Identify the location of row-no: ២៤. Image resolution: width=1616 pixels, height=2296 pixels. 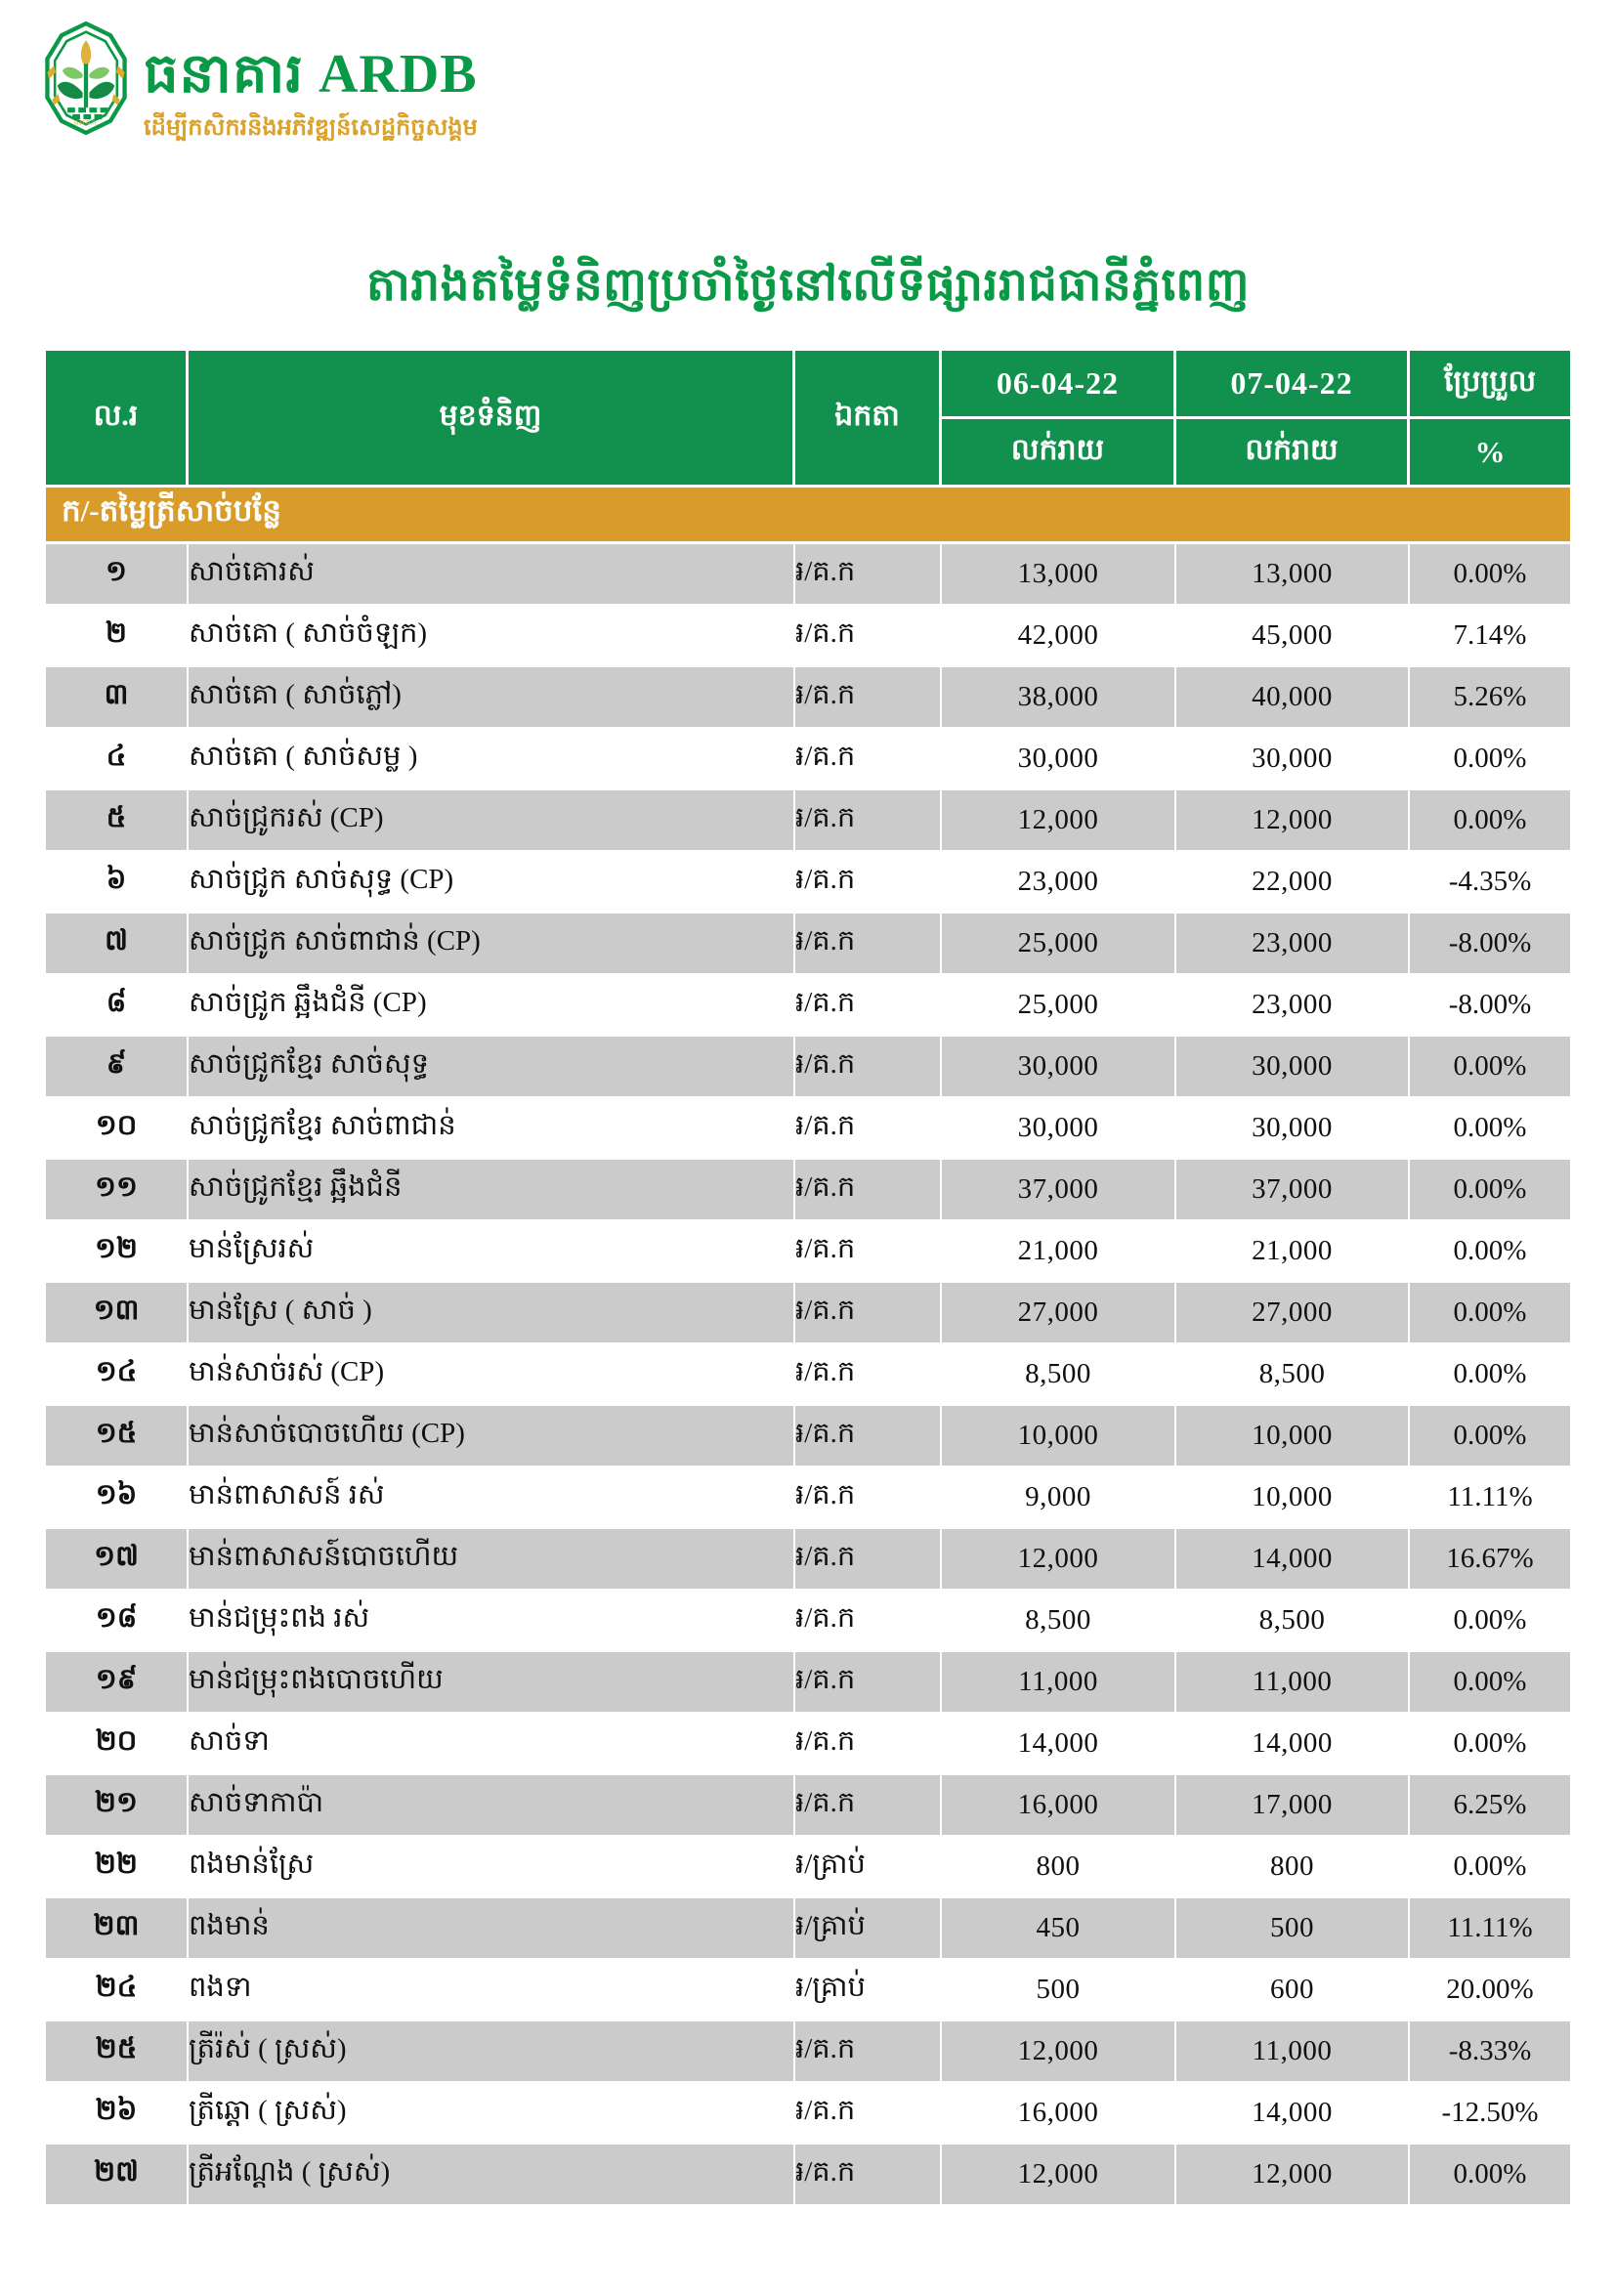
(117, 1991).